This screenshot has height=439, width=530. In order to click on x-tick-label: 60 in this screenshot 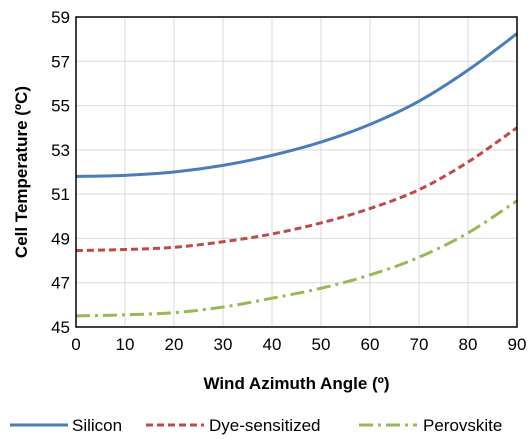, I will do `click(370, 344)`.